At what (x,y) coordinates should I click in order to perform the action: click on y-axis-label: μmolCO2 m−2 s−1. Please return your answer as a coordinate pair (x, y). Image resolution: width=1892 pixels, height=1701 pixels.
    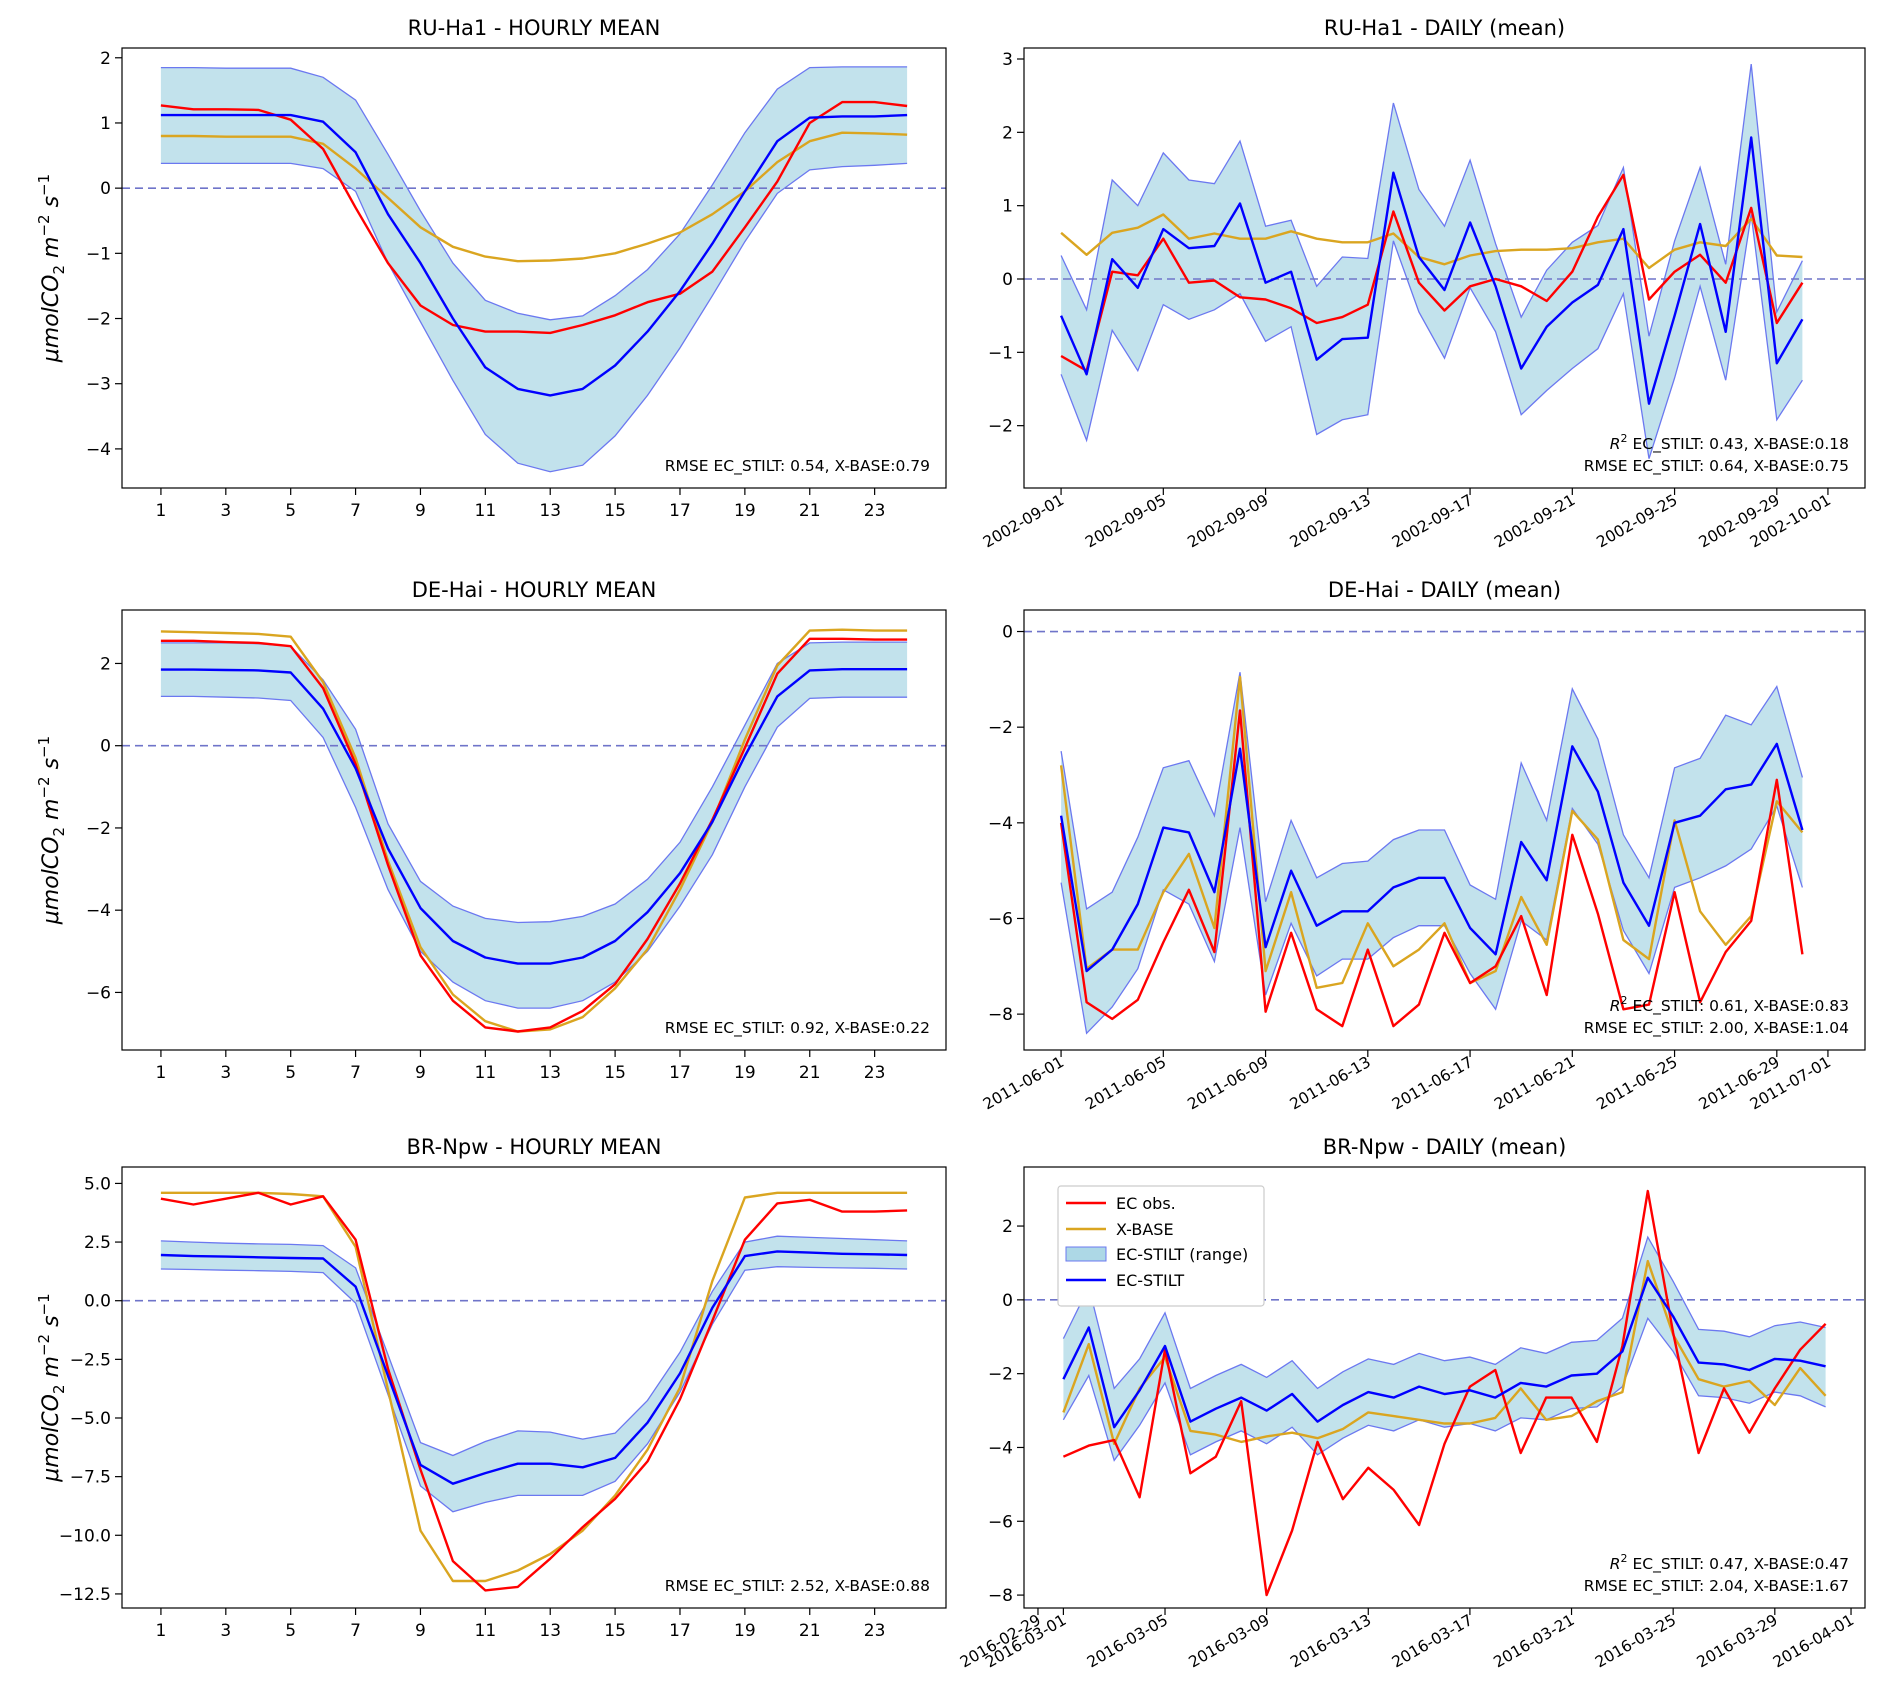
    Looking at the image, I should click on (51, 268).